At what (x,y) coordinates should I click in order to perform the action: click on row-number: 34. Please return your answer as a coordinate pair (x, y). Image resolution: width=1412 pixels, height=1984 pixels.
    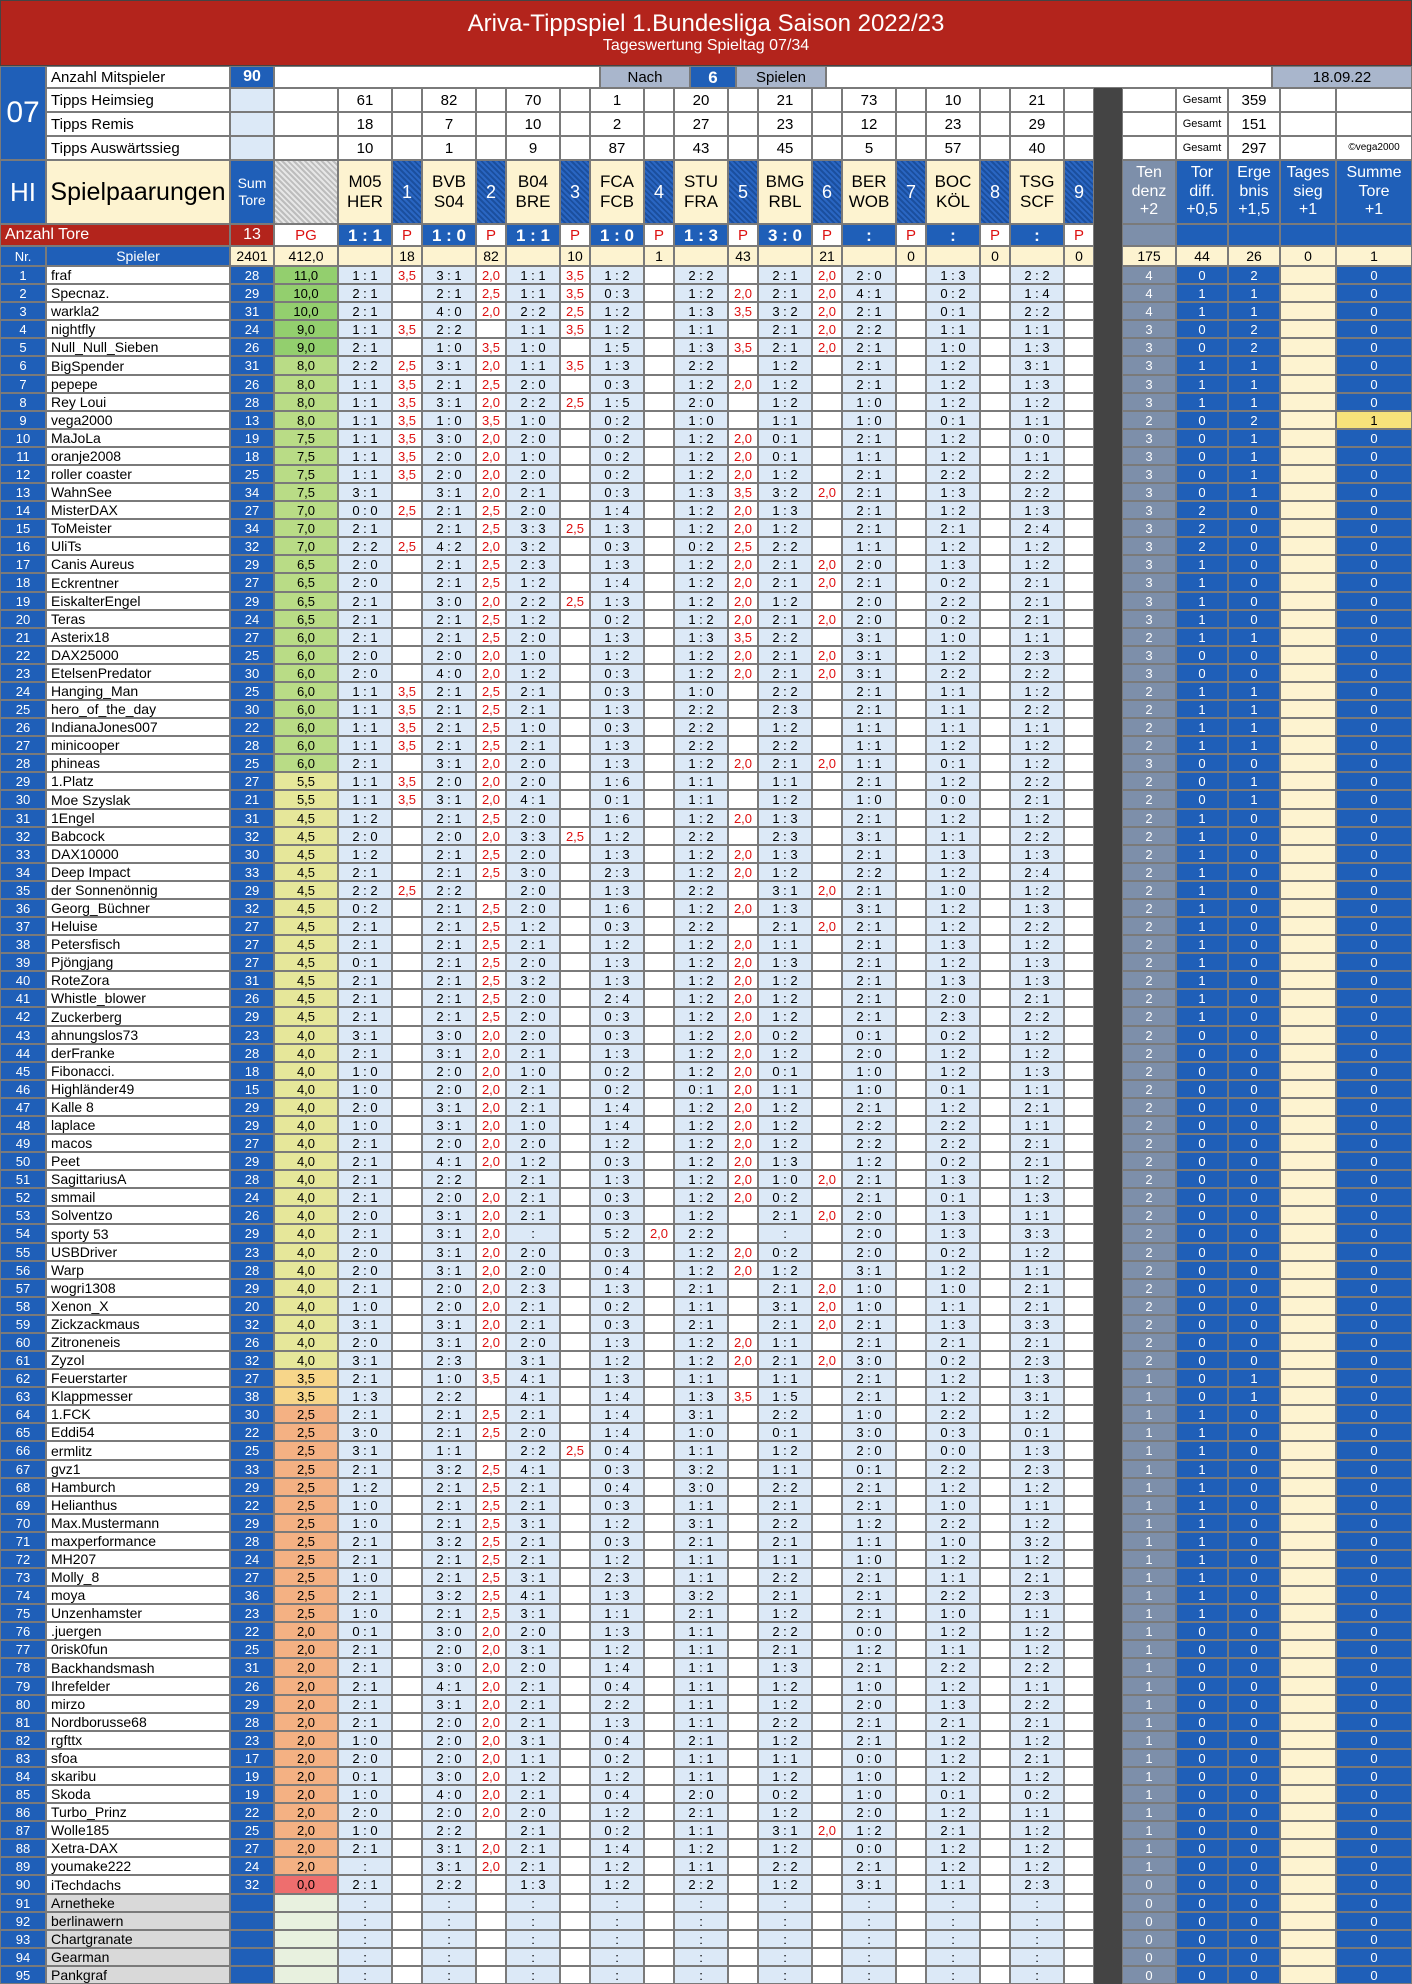
    Looking at the image, I should click on (23, 872).